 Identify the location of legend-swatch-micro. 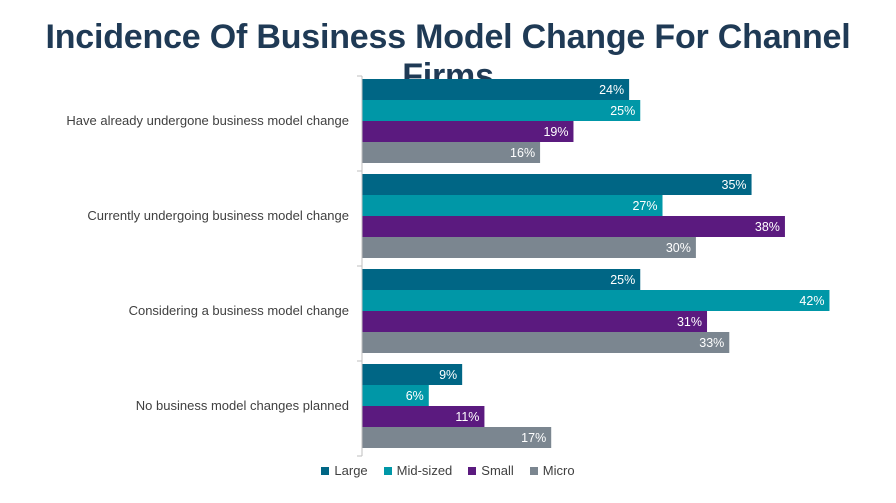
(533, 470).